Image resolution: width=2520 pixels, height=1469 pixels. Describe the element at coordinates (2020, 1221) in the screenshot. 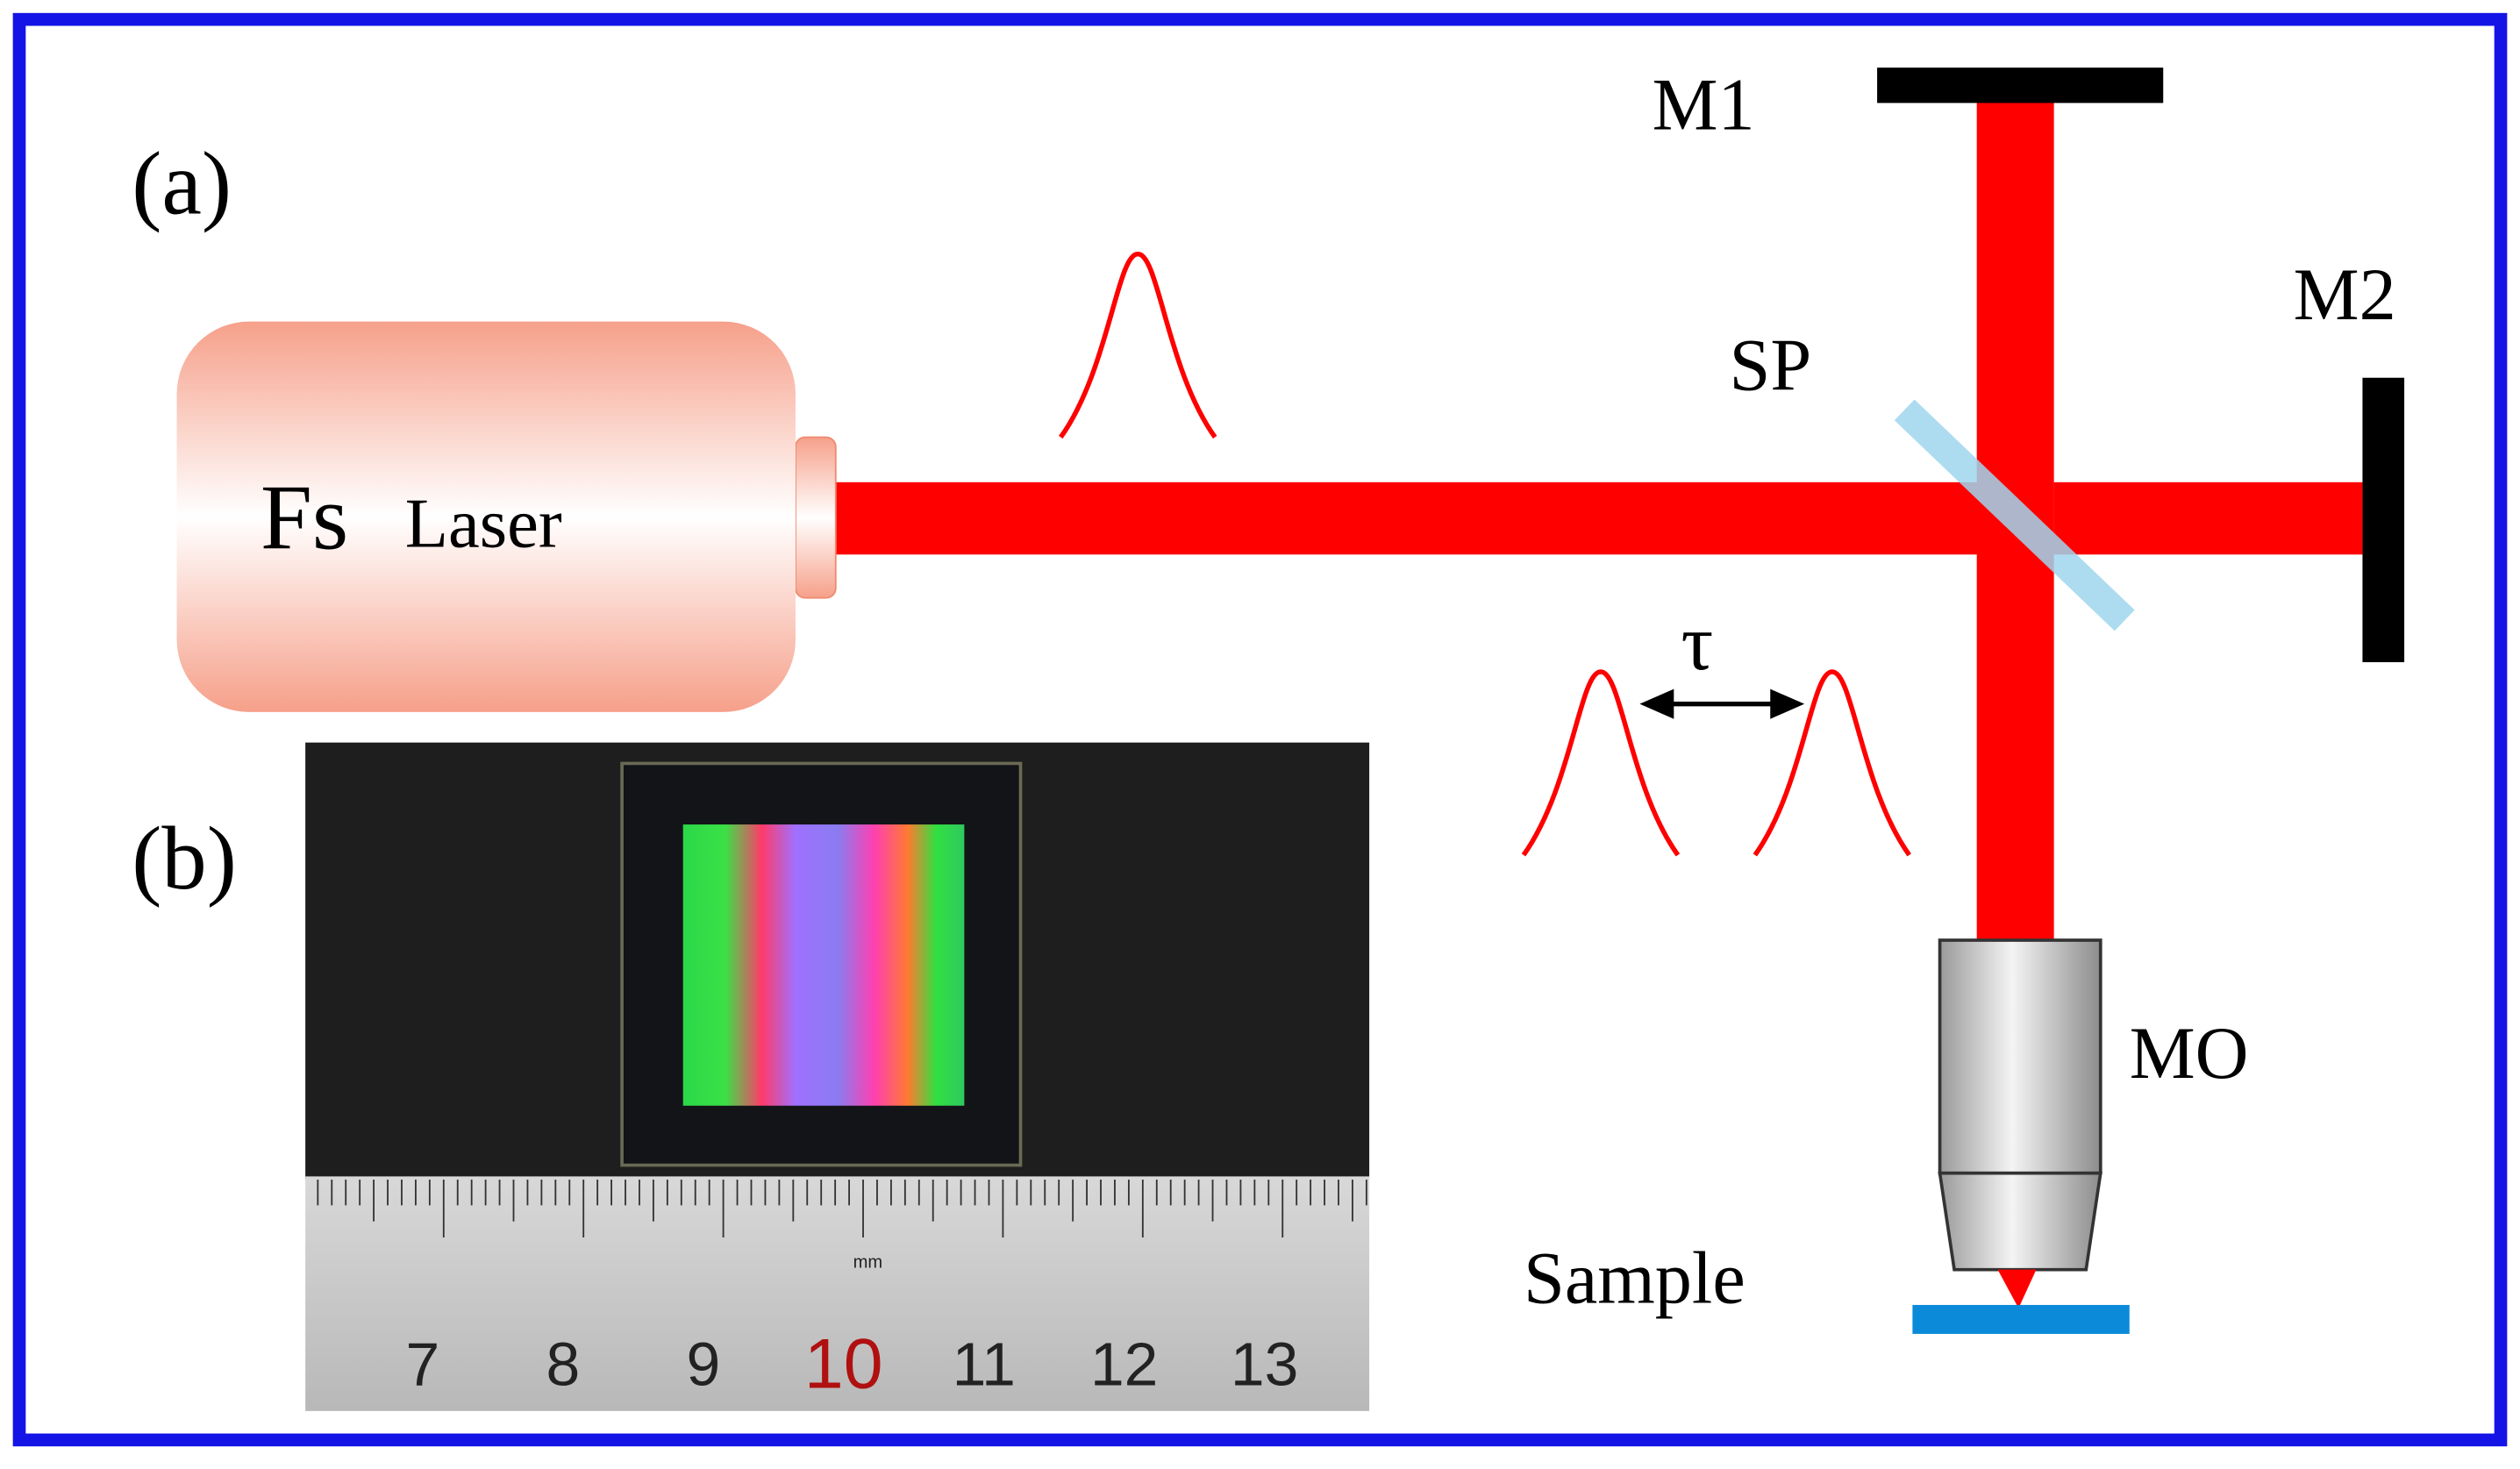

I see `objective-tip` at that location.